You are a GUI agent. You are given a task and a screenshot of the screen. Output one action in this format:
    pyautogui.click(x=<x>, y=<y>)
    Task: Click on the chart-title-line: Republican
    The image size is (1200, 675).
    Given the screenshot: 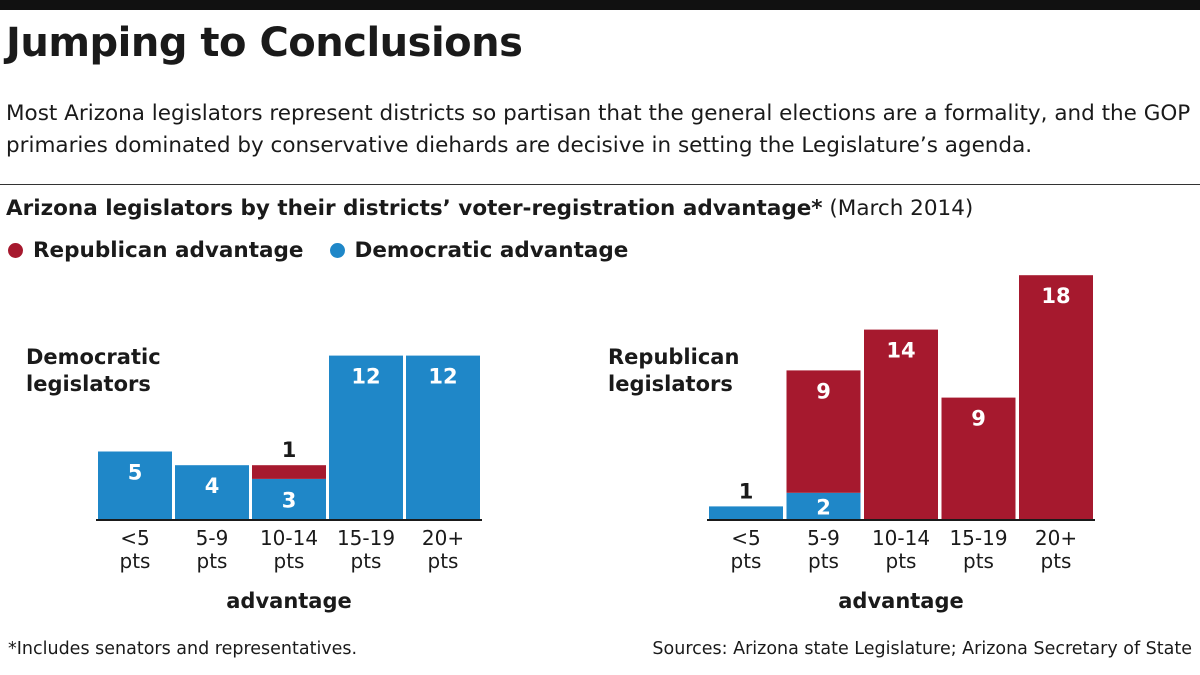 What is the action you would take?
    pyautogui.click(x=673, y=357)
    